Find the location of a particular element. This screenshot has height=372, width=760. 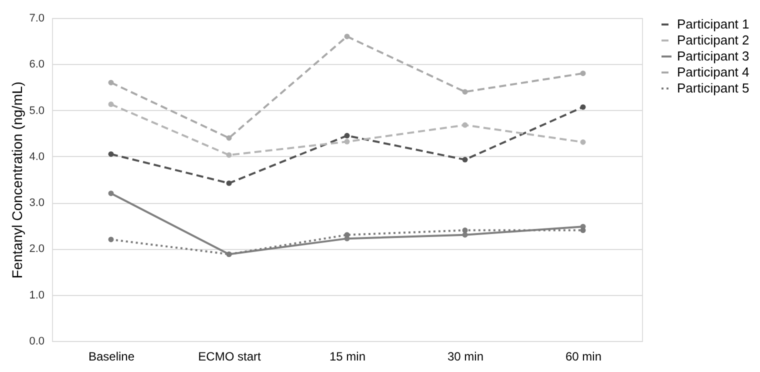

y-tick-label: 3.0 is located at coordinates (36, 203).